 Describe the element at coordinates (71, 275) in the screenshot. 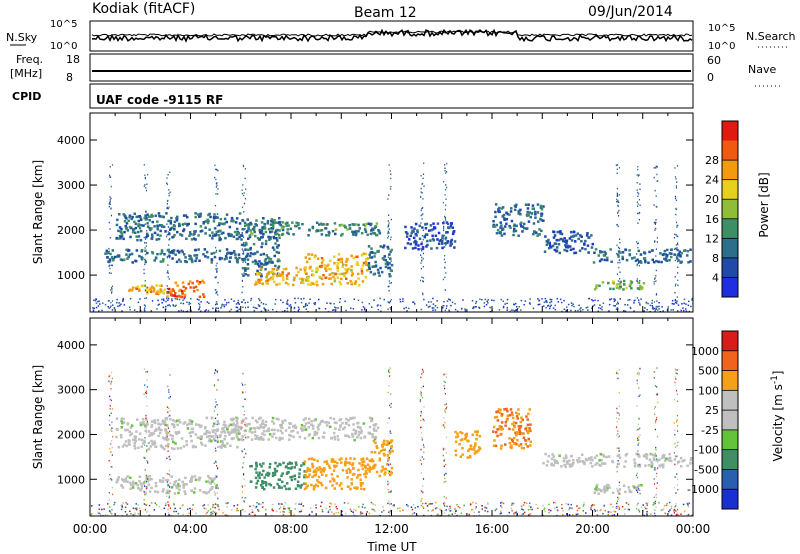

I see `power-axes-ytick-0: 1000` at that location.